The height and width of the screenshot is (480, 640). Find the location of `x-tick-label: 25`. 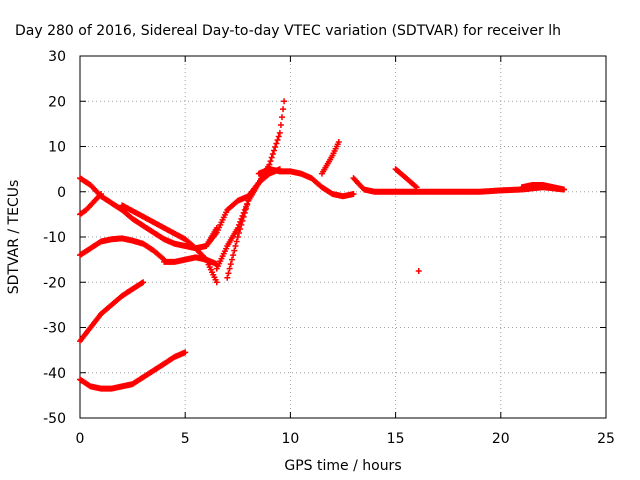

x-tick-label: 25 is located at coordinates (606, 439).